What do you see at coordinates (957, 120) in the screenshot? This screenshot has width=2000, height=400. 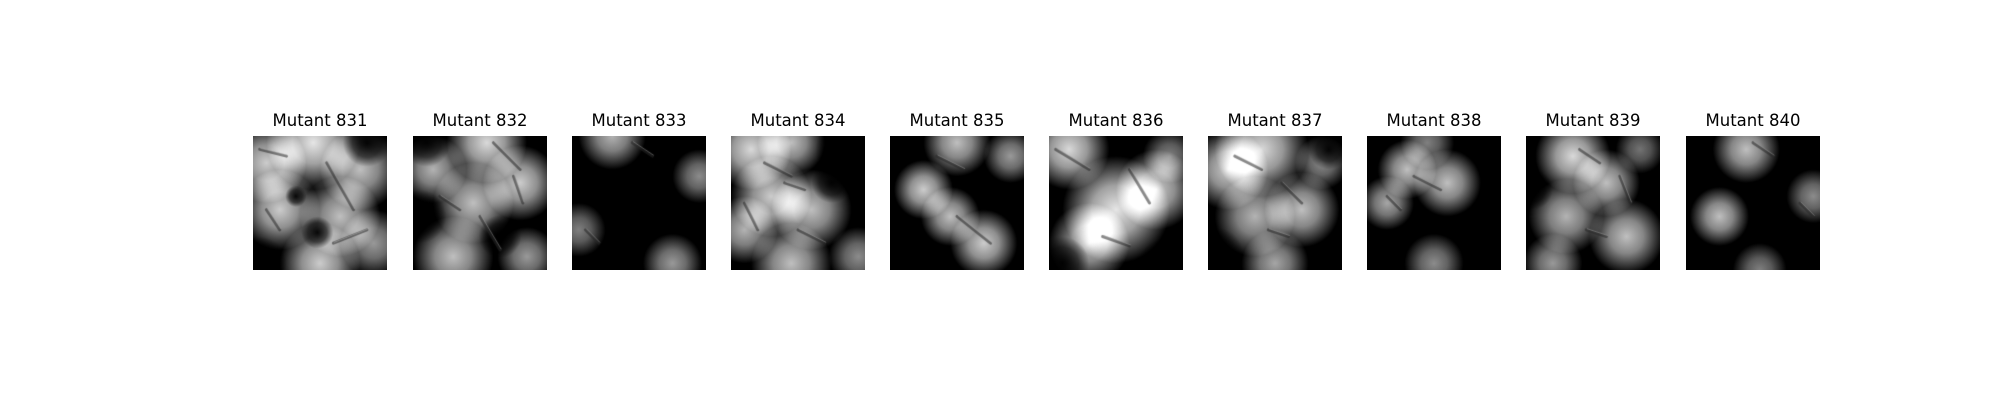 I see `panel-title: Mutant 835` at bounding box center [957, 120].